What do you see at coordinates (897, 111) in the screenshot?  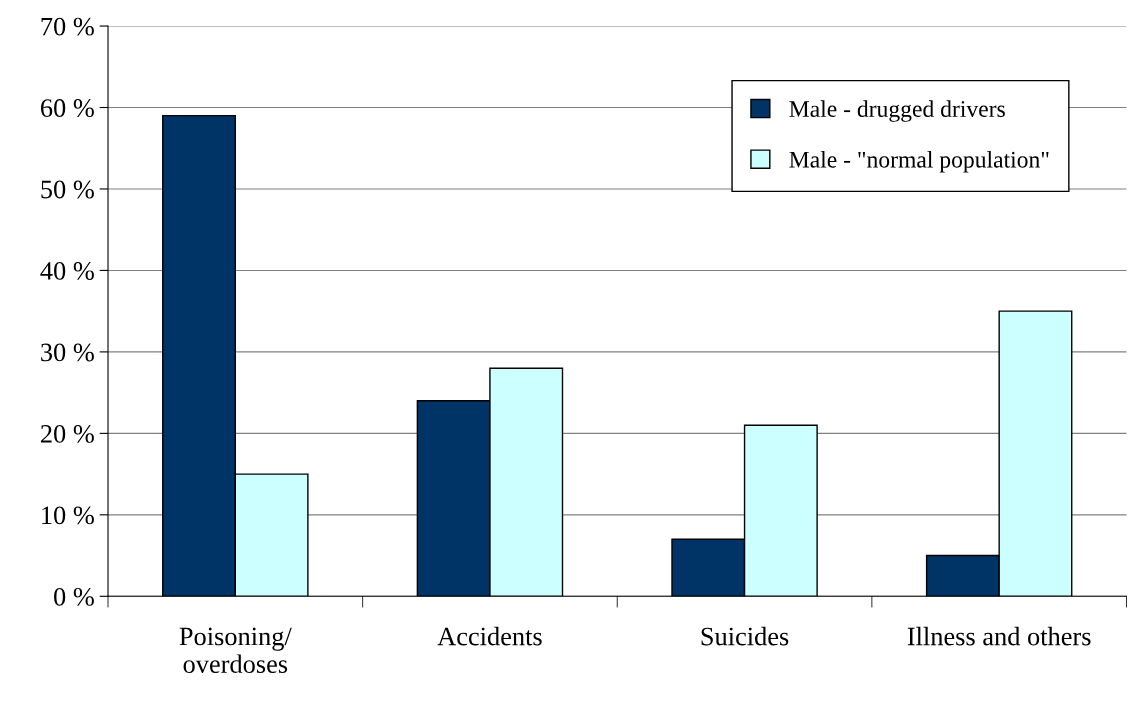 I see `legend-label: Male - drugged drivers` at bounding box center [897, 111].